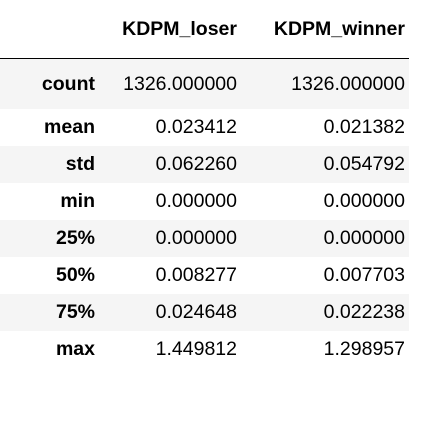 The height and width of the screenshot is (430, 432). I want to click on table-cell: 0.007703, so click(325, 275).